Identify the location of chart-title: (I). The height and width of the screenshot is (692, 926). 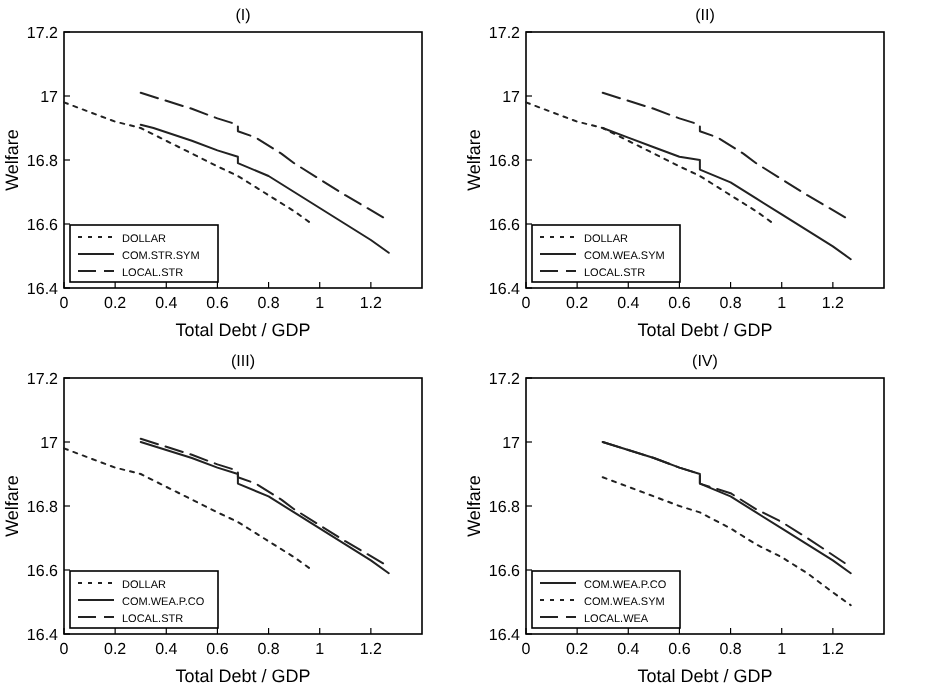
(243, 15).